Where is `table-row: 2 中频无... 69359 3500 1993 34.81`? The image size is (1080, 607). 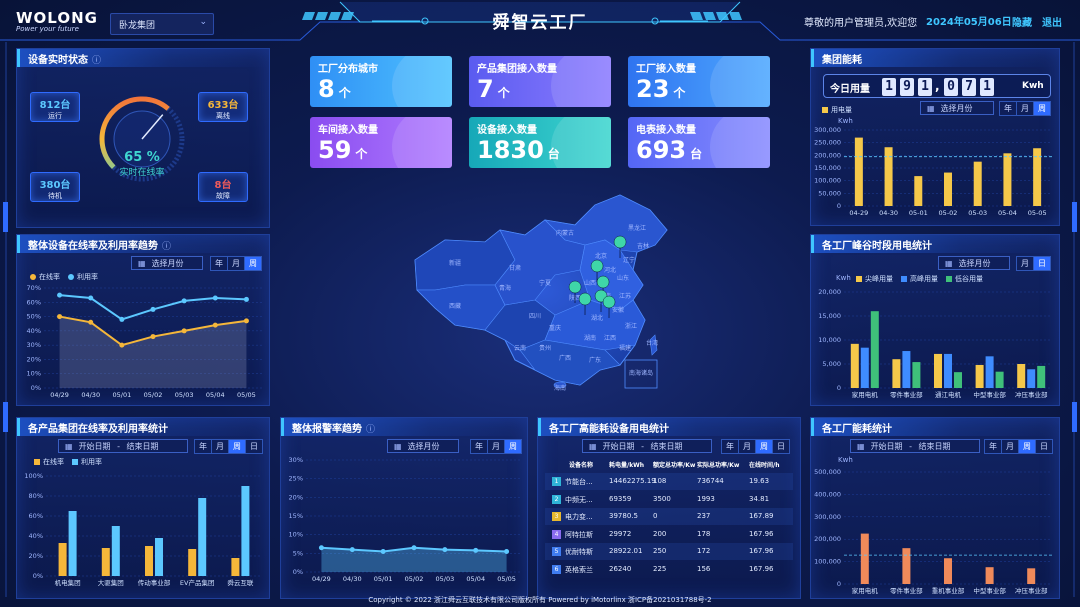 table-row: 2 中频无... 69359 3500 1993 34.81 is located at coordinates (669, 499).